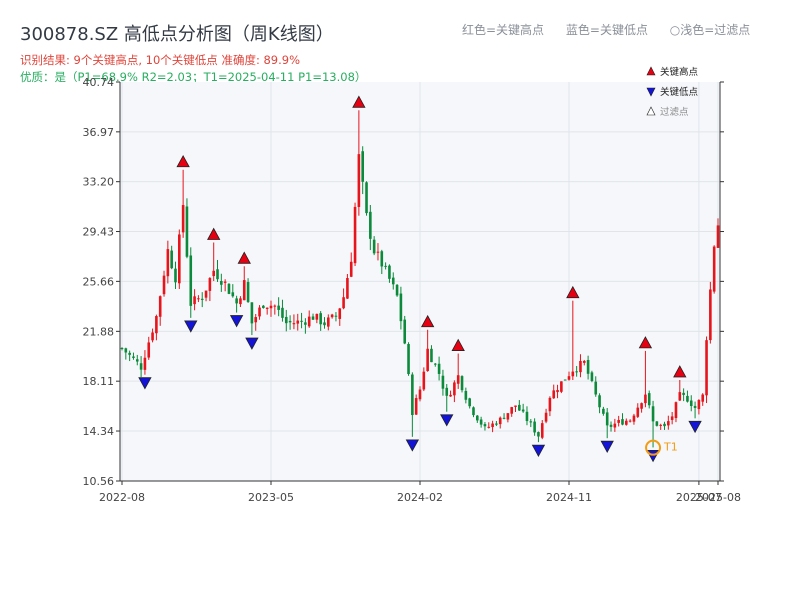 This screenshot has height=600, width=800. Describe the element at coordinates (271, 497) in the screenshot. I see `x-tick-label: 2023-05` at that location.